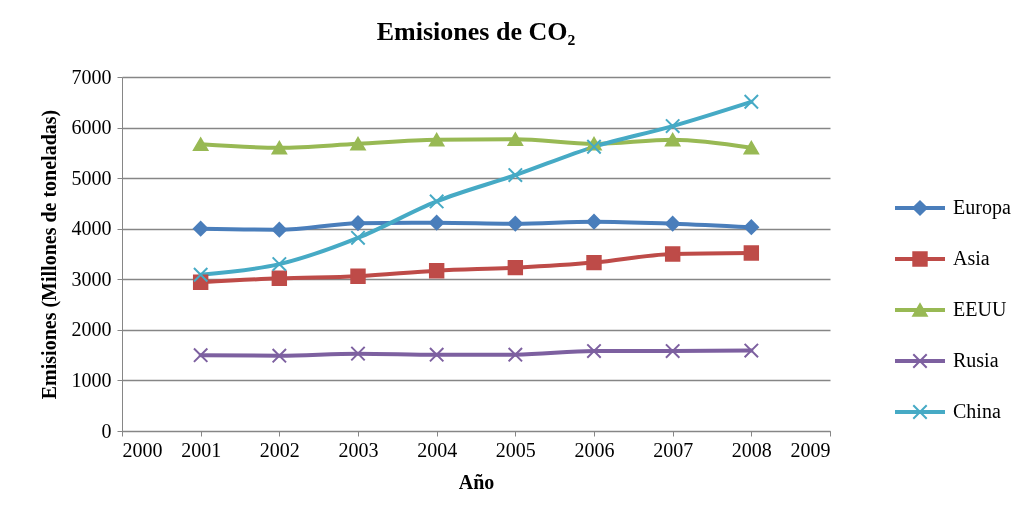 Image resolution: width=1034 pixels, height=513 pixels. I want to click on x-tick-label: 2000, so click(142, 449).